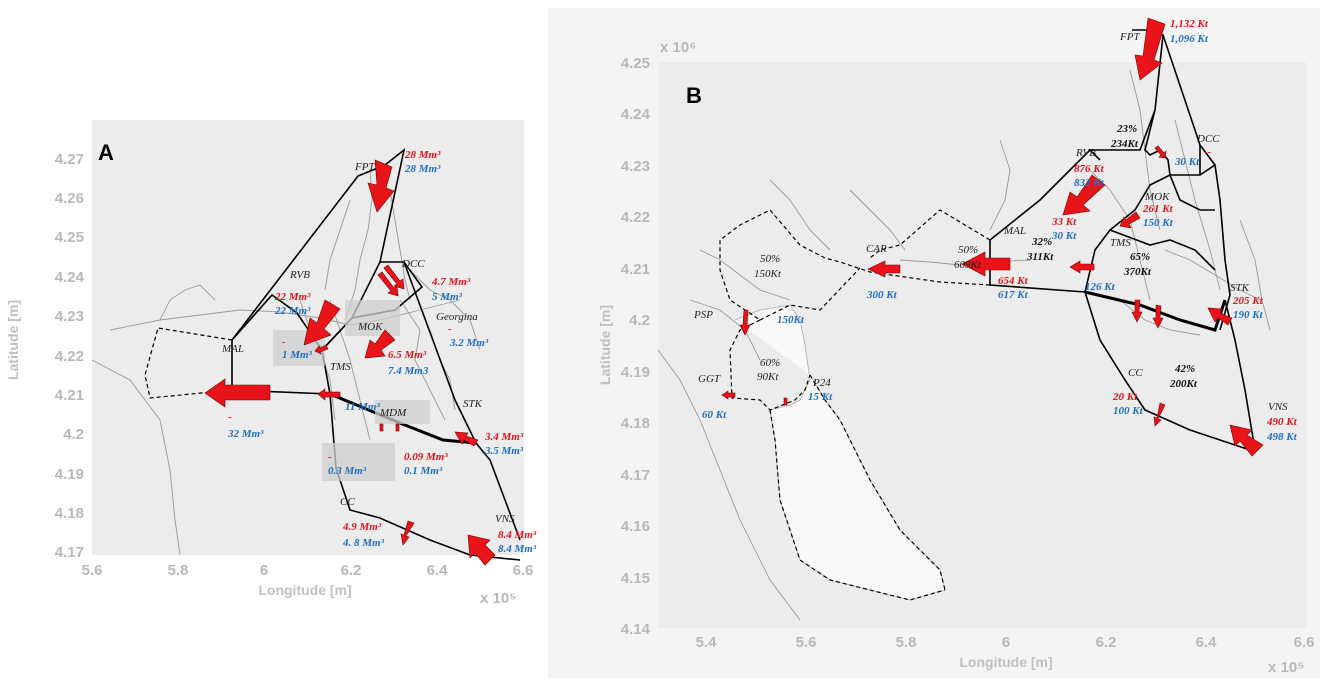 The image size is (1325, 682). What do you see at coordinates (13, 340) in the screenshot?
I see `ylabel-a: Latitude [m]` at bounding box center [13, 340].